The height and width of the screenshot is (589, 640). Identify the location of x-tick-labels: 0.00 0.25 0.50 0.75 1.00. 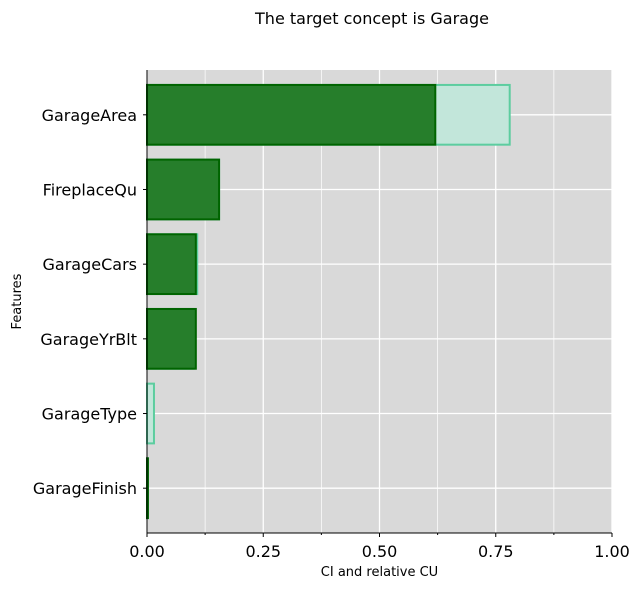
(379, 547).